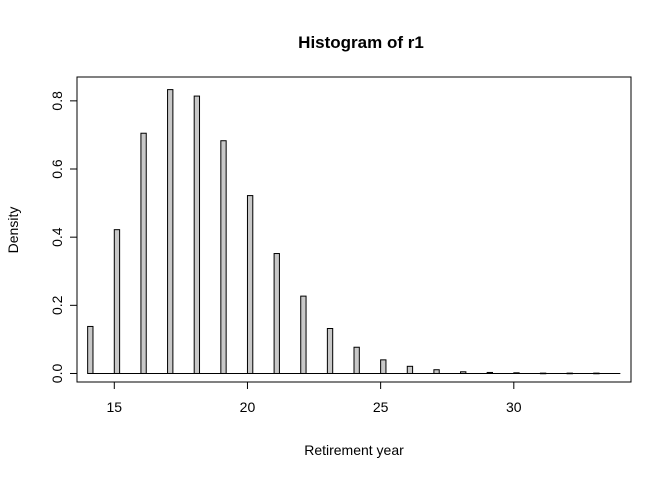 Image resolution: width=672 pixels, height=480 pixels. I want to click on x-axis-label: Retirement year, so click(354, 450).